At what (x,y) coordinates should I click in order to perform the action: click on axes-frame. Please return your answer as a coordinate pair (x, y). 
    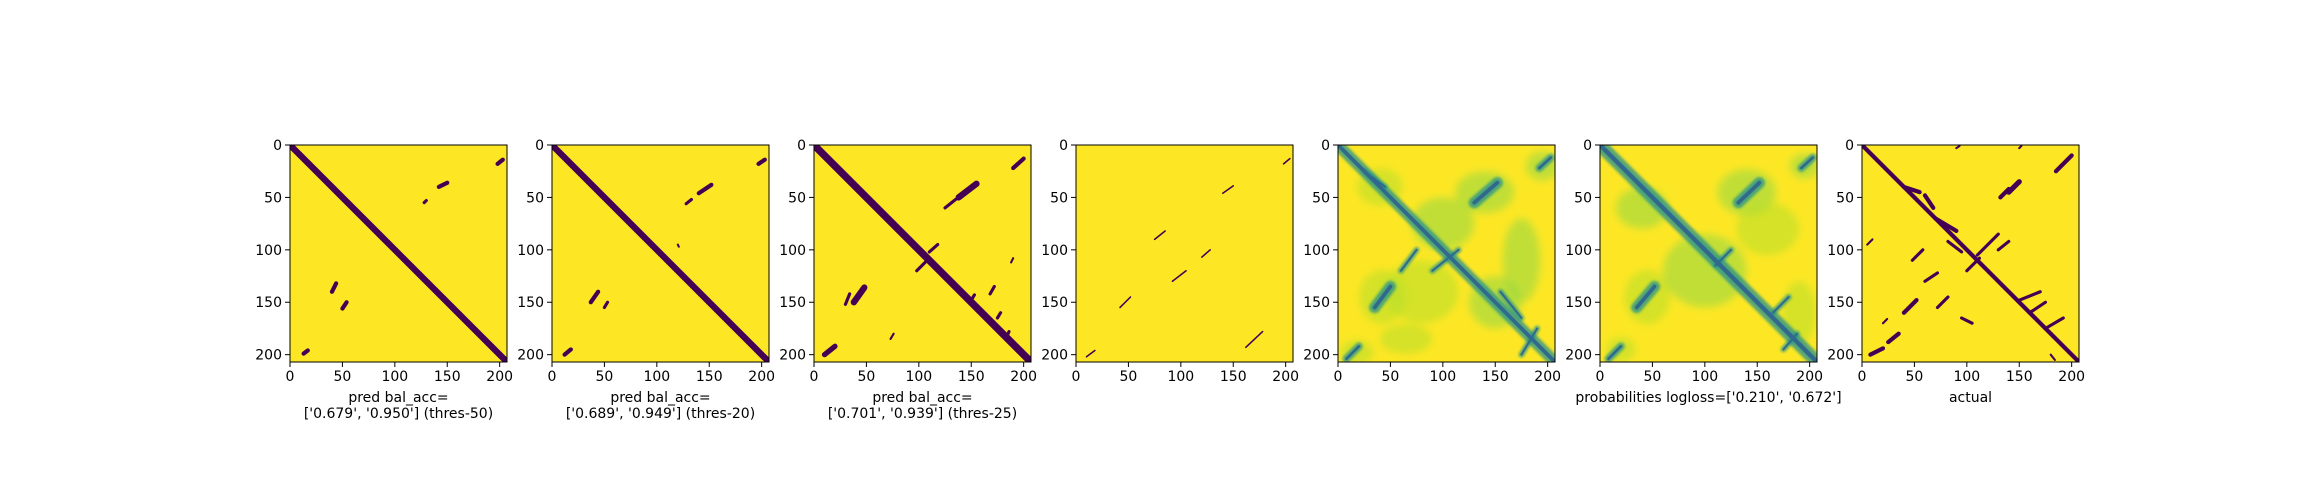
    Looking at the image, I should click on (1708, 253).